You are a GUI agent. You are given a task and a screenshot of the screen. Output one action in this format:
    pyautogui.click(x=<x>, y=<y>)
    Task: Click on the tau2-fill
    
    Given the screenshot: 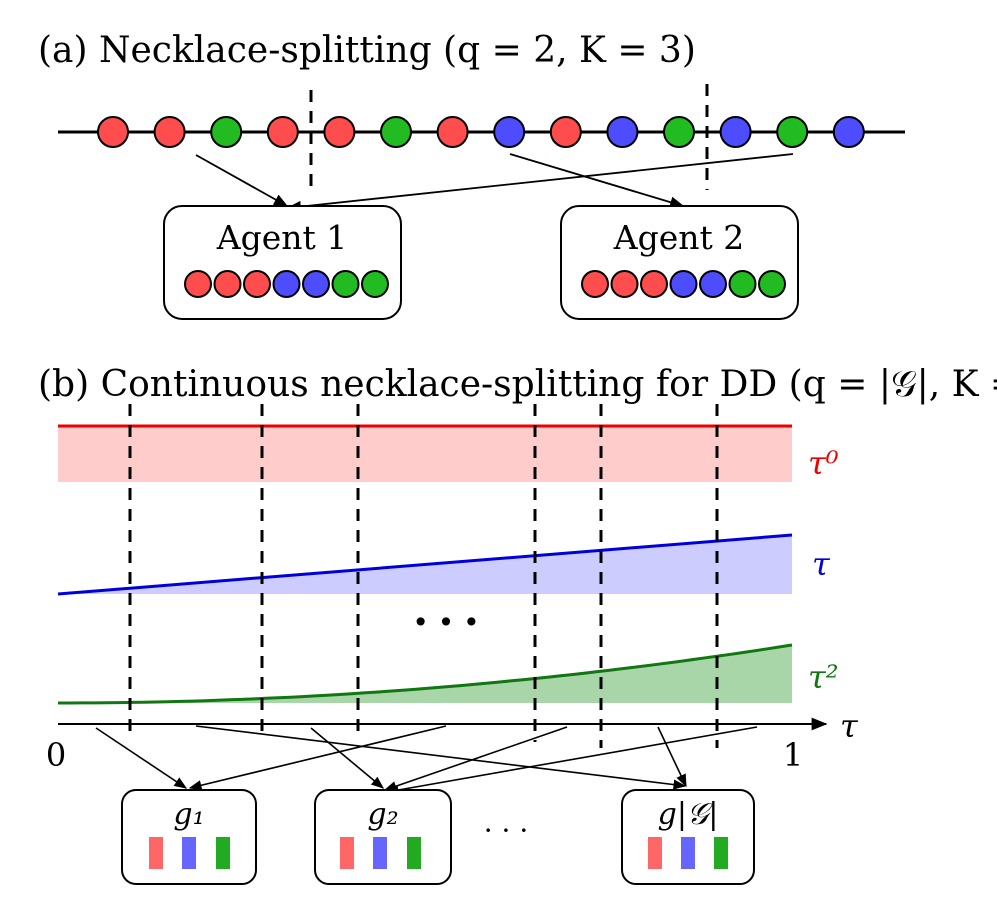 What is the action you would take?
    pyautogui.click(x=425, y=674)
    